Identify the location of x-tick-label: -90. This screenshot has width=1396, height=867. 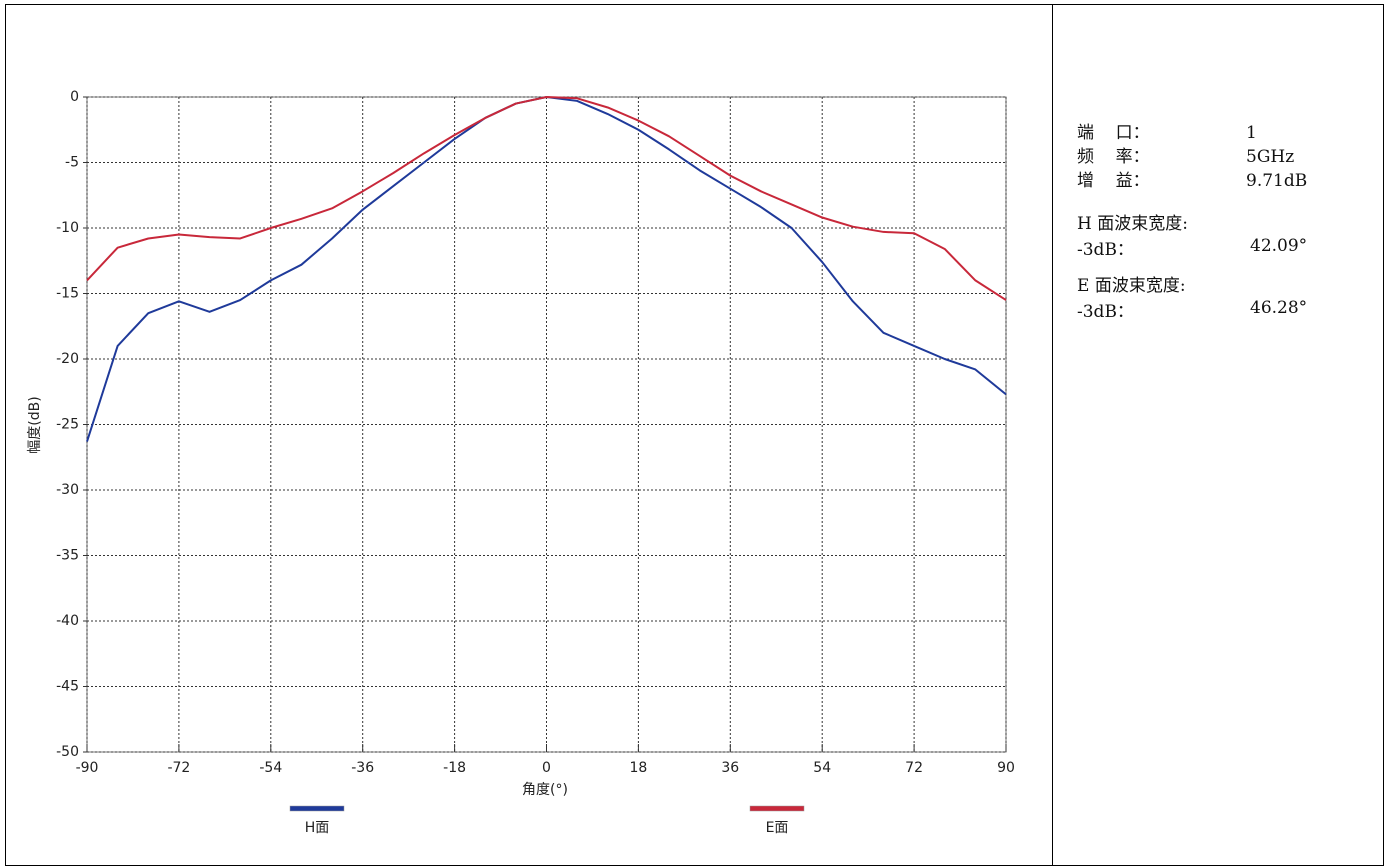
(87, 768).